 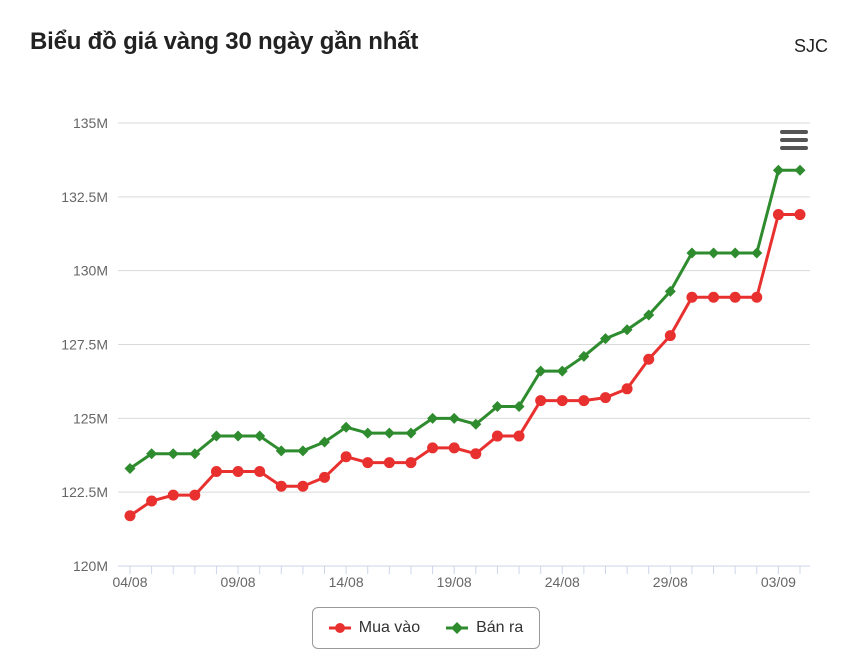 I want to click on y-tick-label: 127.5M, so click(x=84, y=345).